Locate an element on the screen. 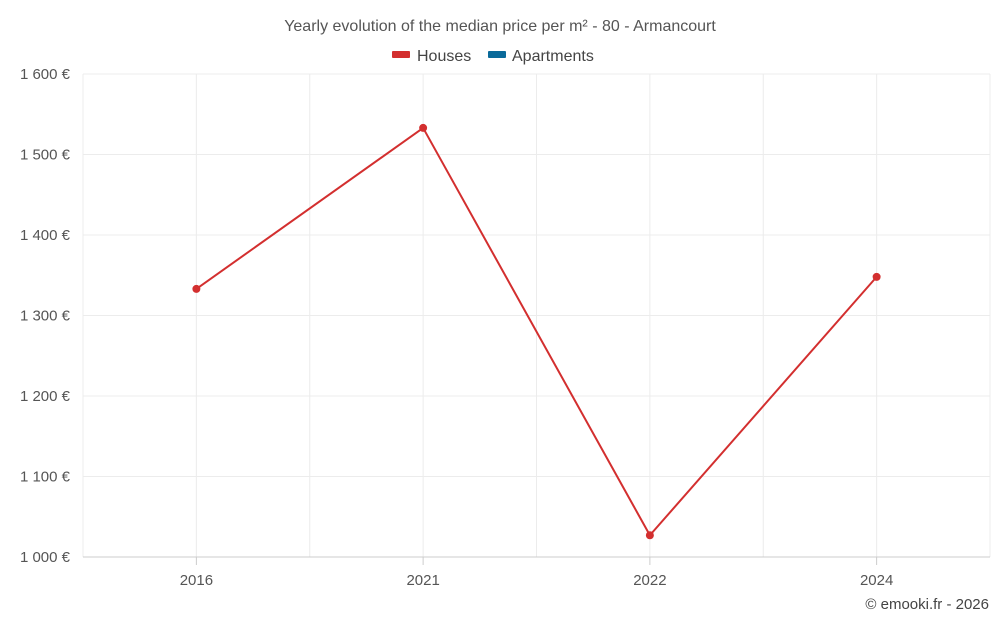 The width and height of the screenshot is (1000, 625). legend-label-houses: Houses is located at coordinates (444, 56).